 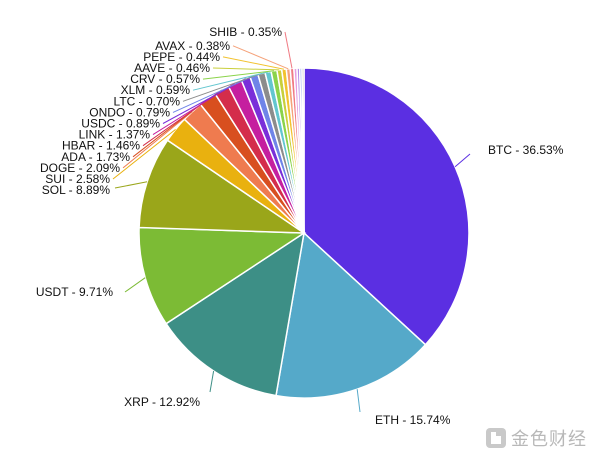 I want to click on label-xrp: XRP - 12.92%, so click(x=162, y=402).